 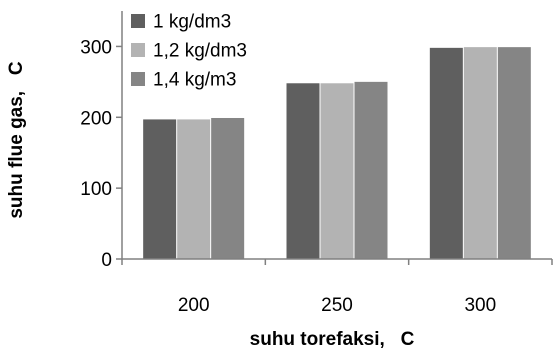 I want to click on x-tick-label: 300, so click(x=480, y=305).